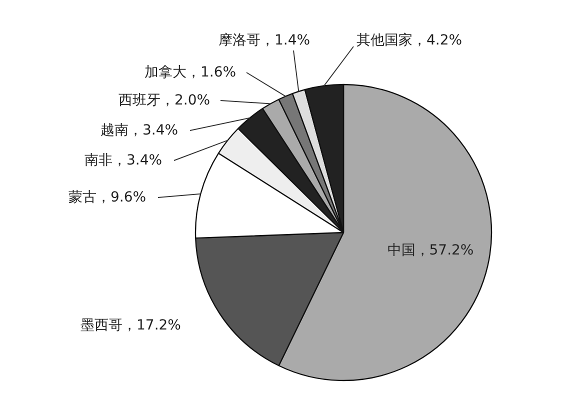 This screenshot has height=394, width=573. What do you see at coordinates (264, 40) in the screenshot?
I see `slice-label: 摩洛哥，1.4%` at bounding box center [264, 40].